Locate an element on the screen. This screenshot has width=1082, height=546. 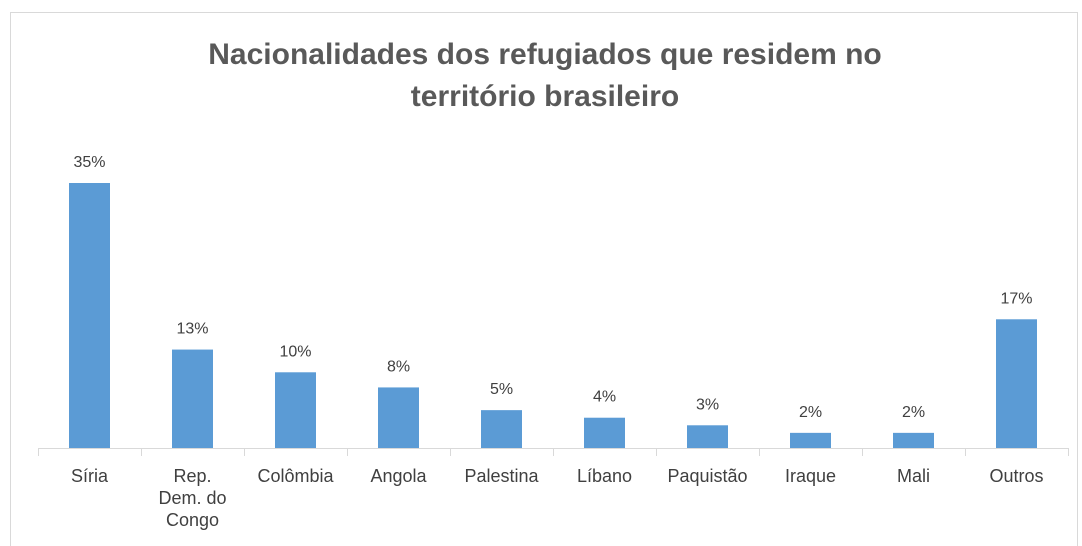
x-tick-text: Angola is located at coordinates (398, 476).